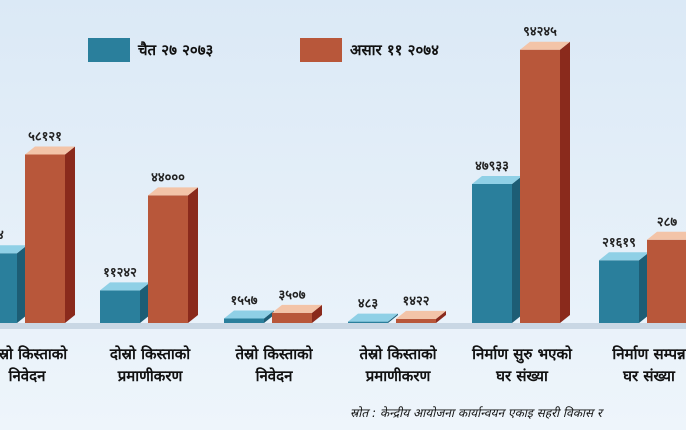 The image size is (686, 430). What do you see at coordinates (522, 365) in the screenshot?
I see `category-label-5: निर्माण सुरु भएको घर संख्या` at bounding box center [522, 365].